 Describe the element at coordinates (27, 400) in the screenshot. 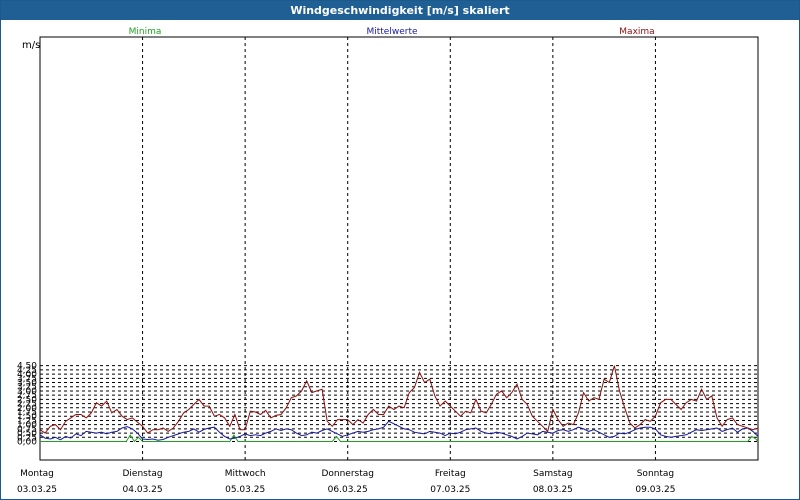

I see `y-tick-label: 2,50` at that location.